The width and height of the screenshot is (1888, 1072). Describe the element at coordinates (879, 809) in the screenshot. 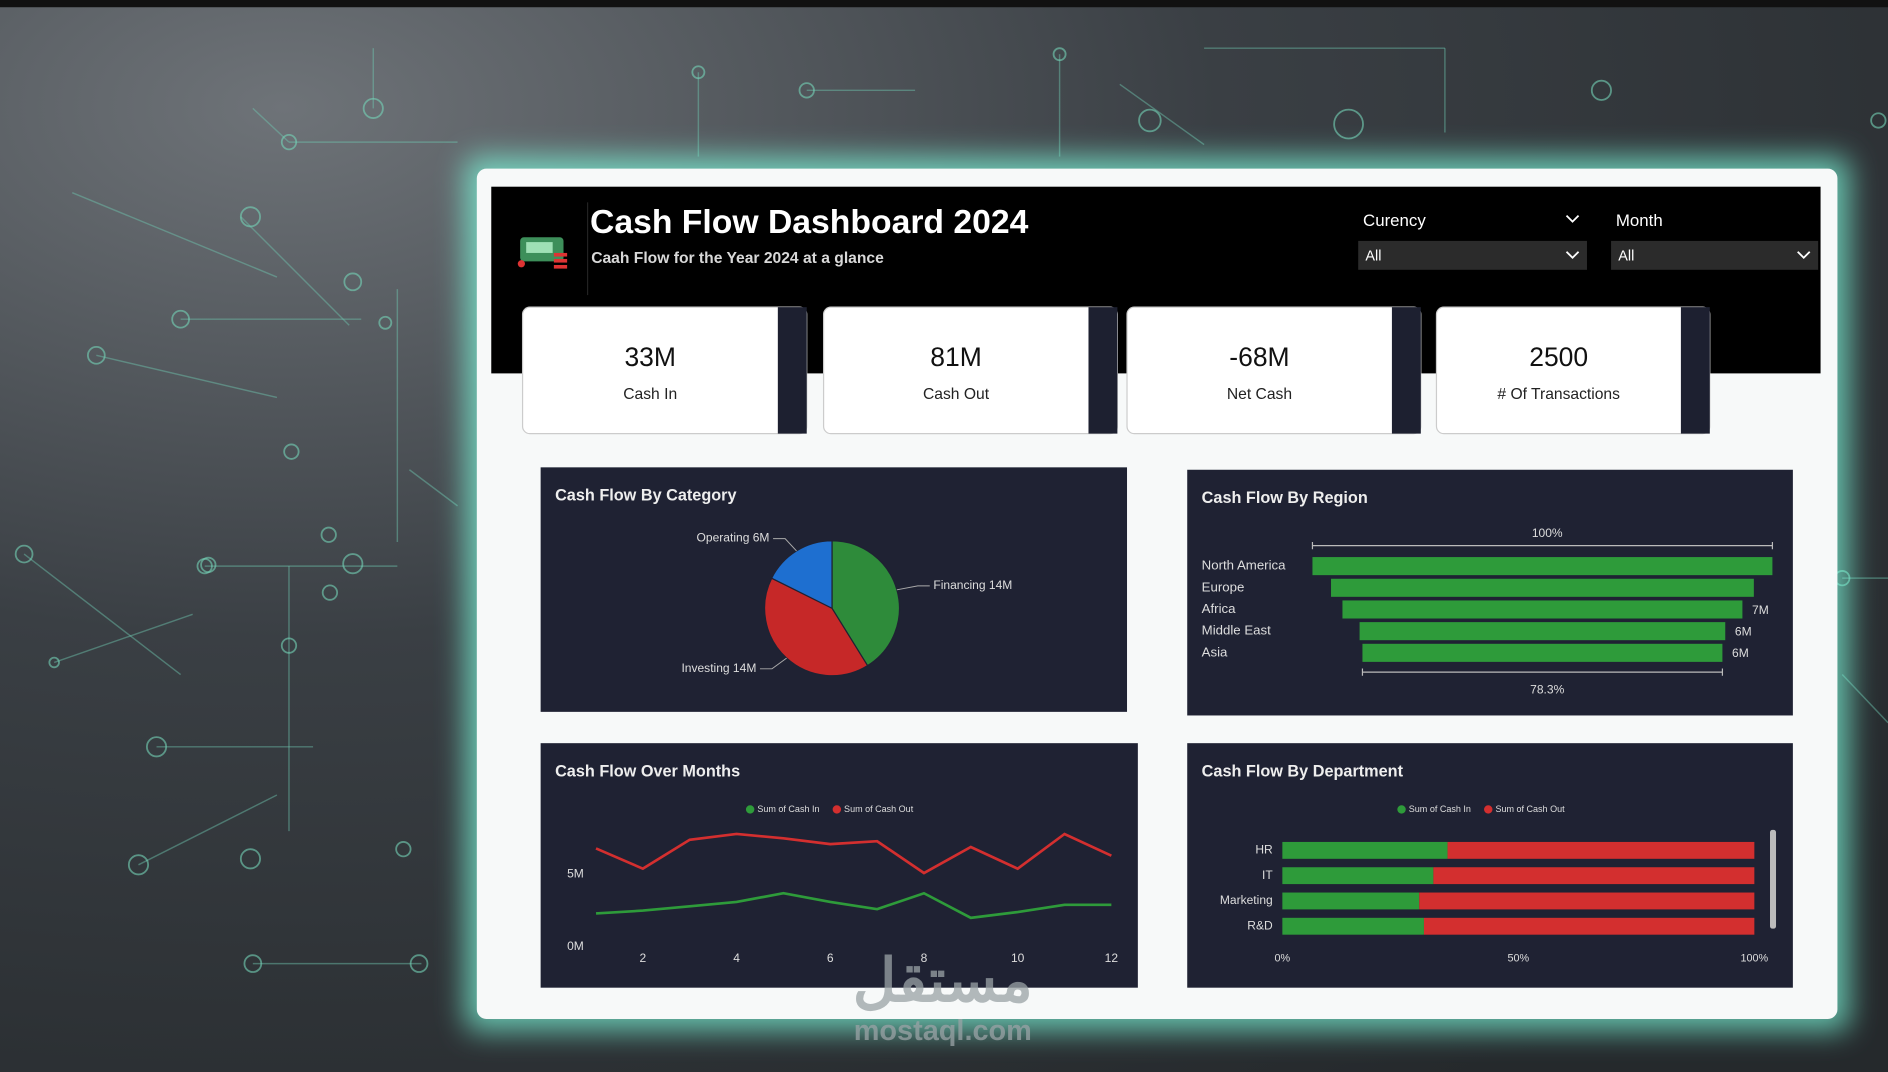

I see `legend-label: Sum of Cash Out` at that location.